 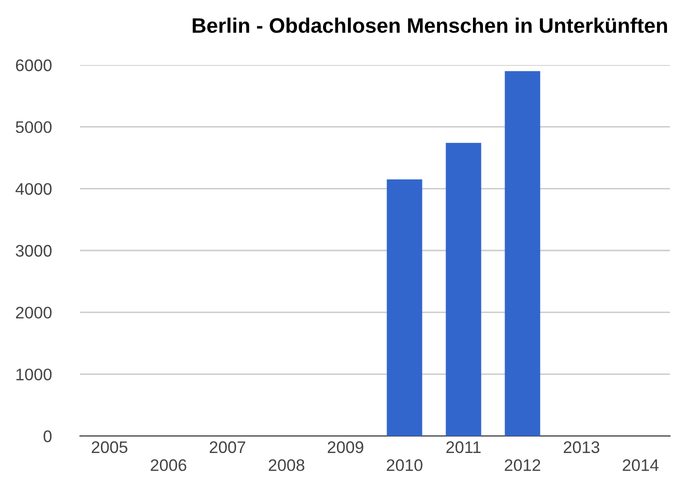 What do you see at coordinates (110, 447) in the screenshot?
I see `x-tick-label: 2005` at bounding box center [110, 447].